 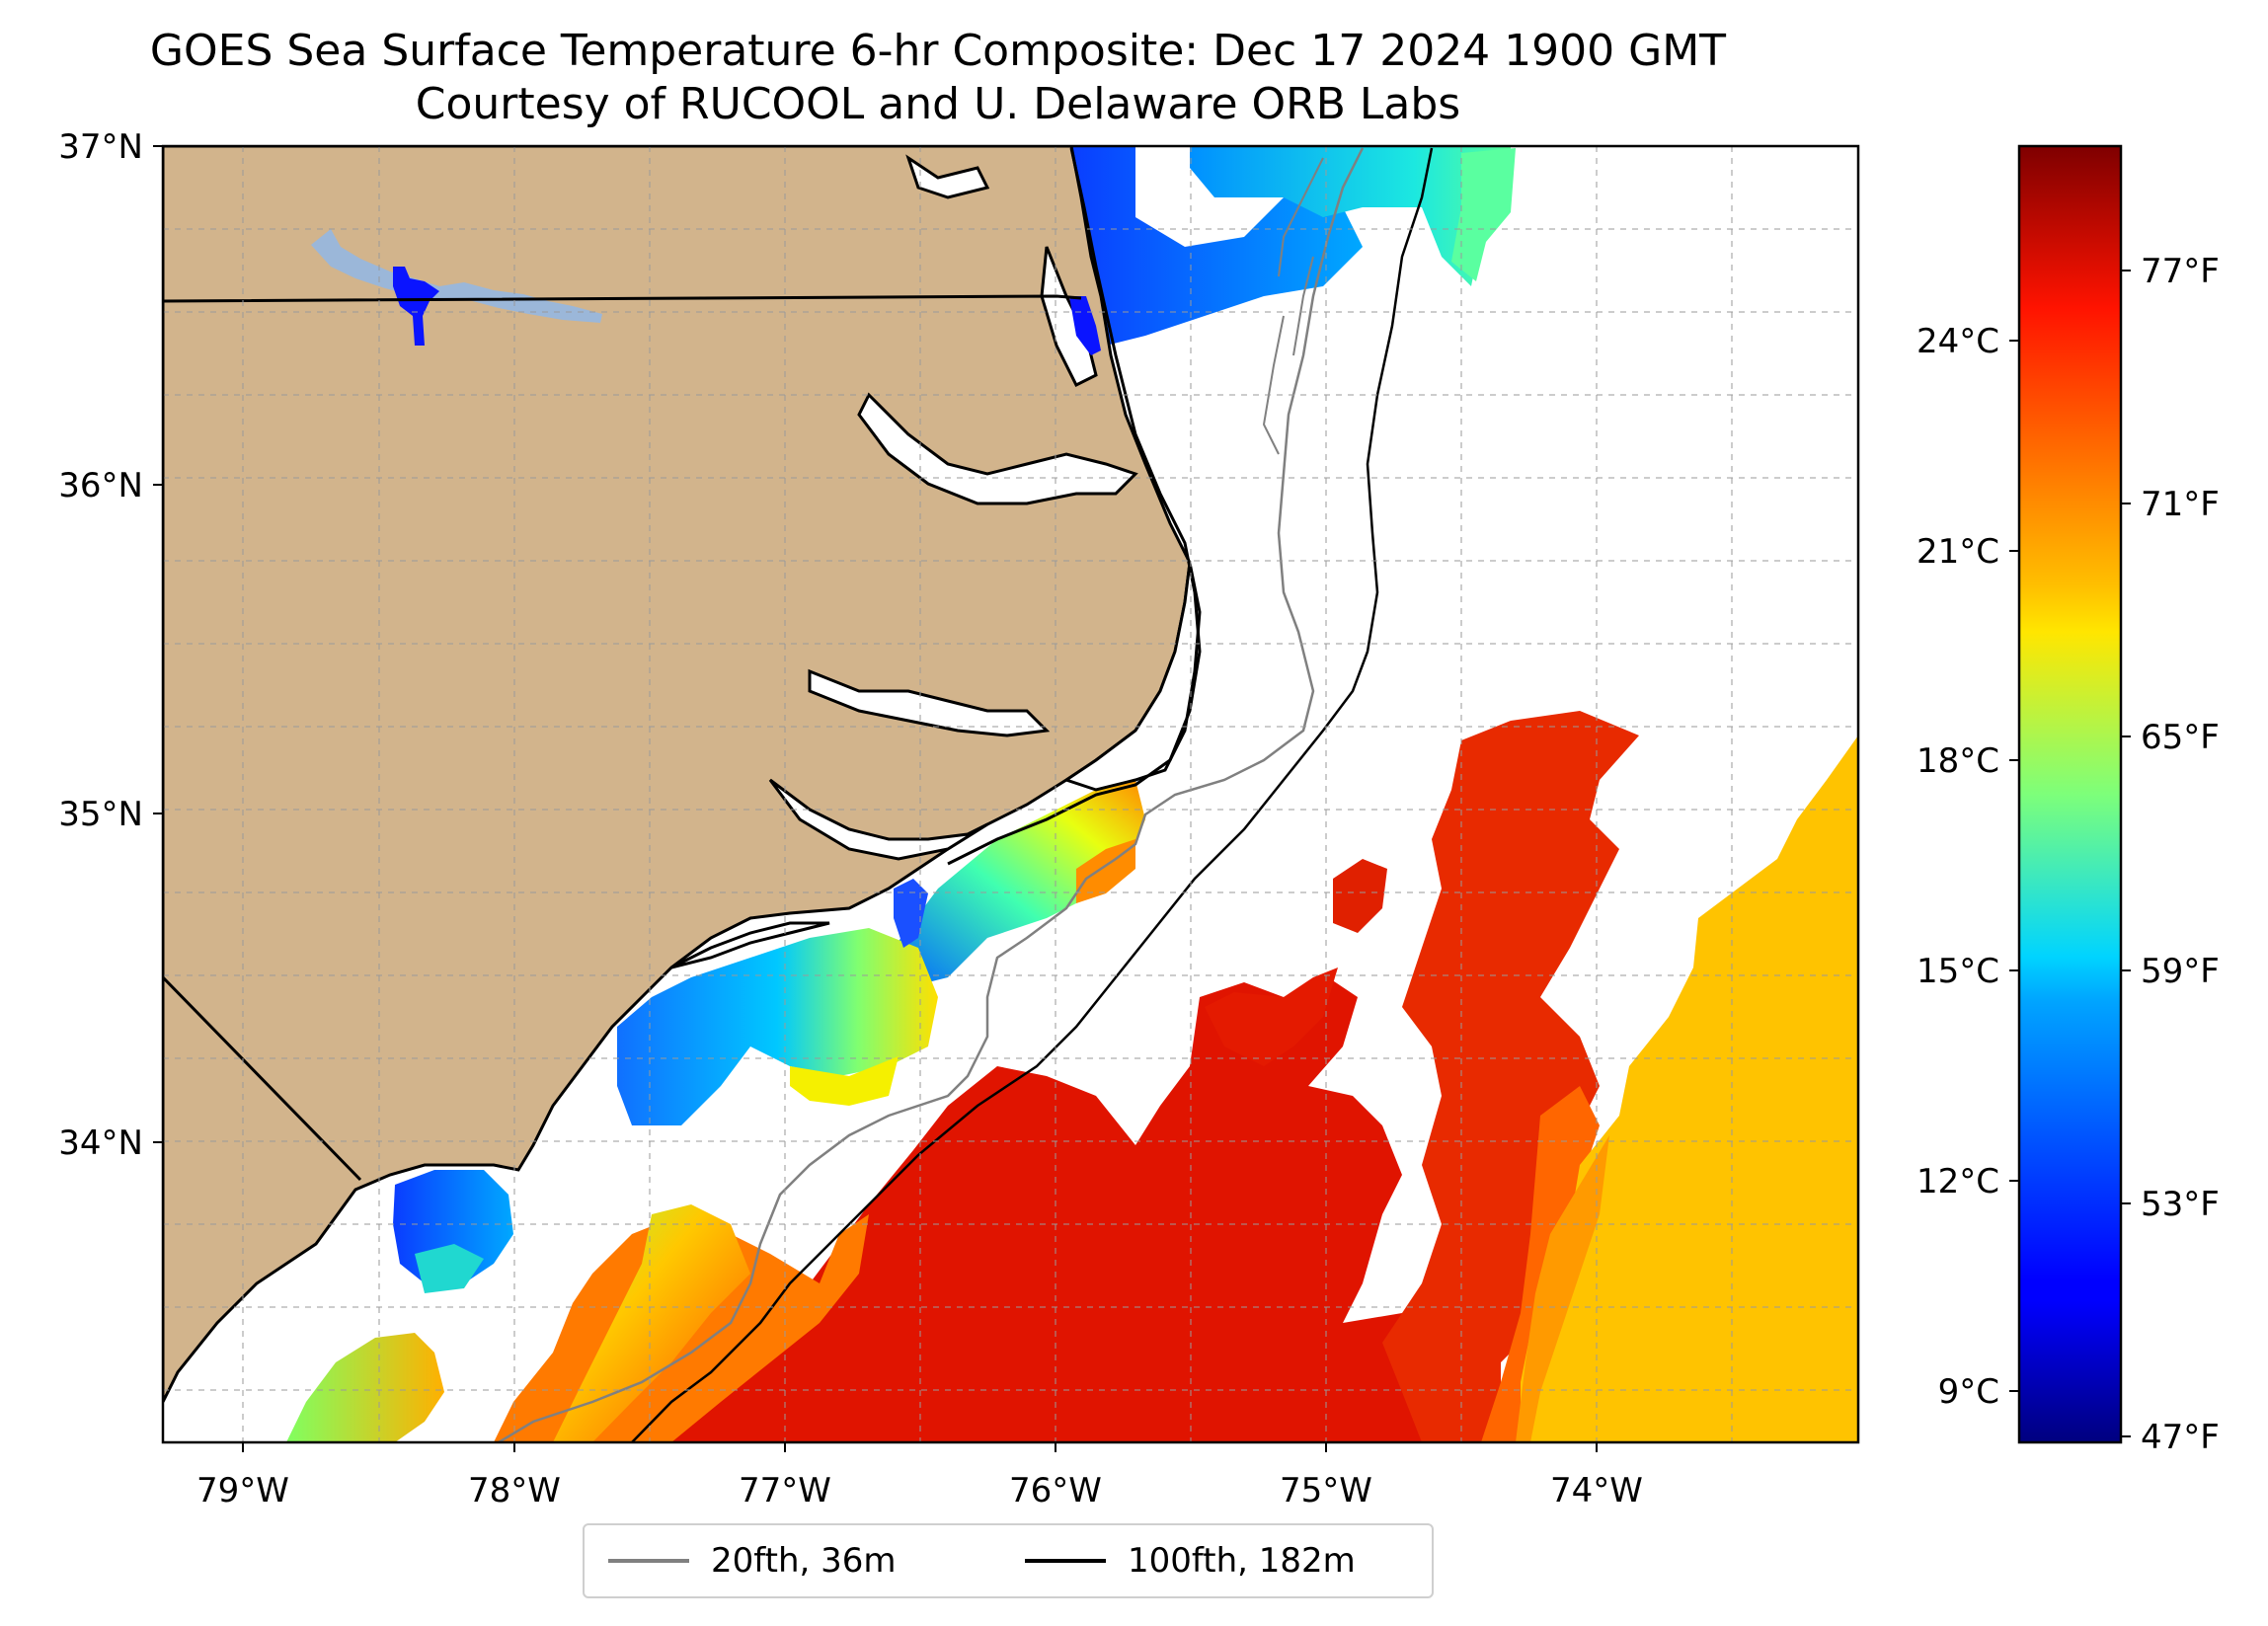 I want to click on lat-label-34: 34°N, so click(x=100, y=1143).